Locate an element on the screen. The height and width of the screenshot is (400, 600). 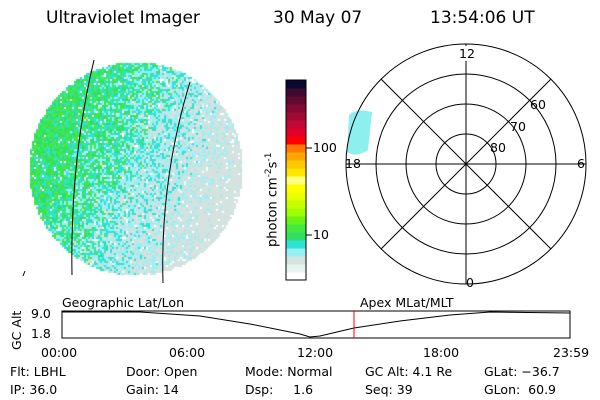
gc-alt-plot-frame is located at coordinates (316, 324).